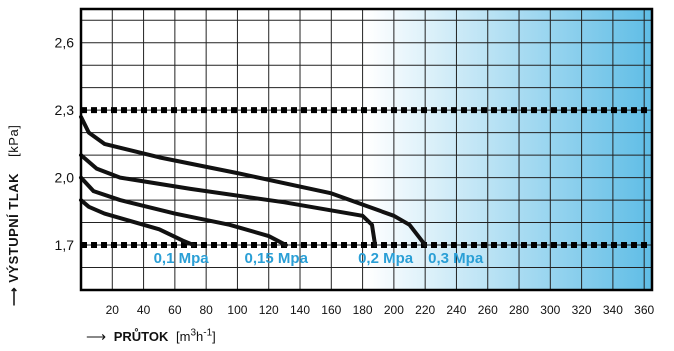 The height and width of the screenshot is (351, 674). Describe the element at coordinates (394, 310) in the screenshot. I see `x-tick-label: 200` at that location.